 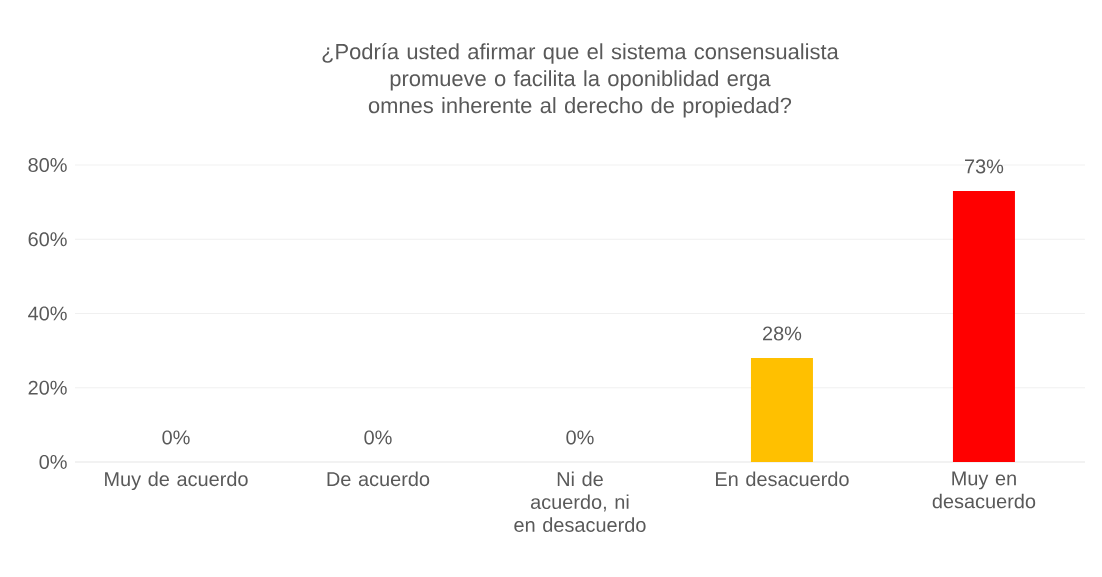 What do you see at coordinates (984, 490) in the screenshot?
I see `x-tick-label: Muy en desacuerdo` at bounding box center [984, 490].